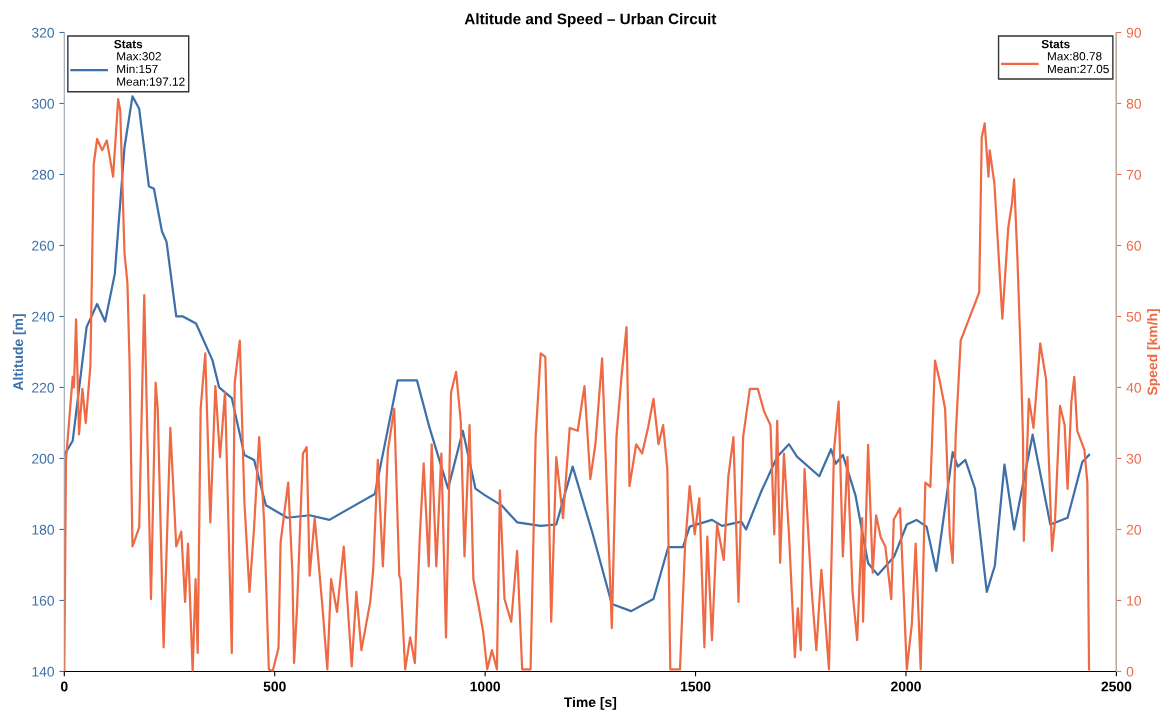 The height and width of the screenshot is (722, 1169). Describe the element at coordinates (485, 686) in the screenshot. I see `x-tick-label: 1000` at that location.